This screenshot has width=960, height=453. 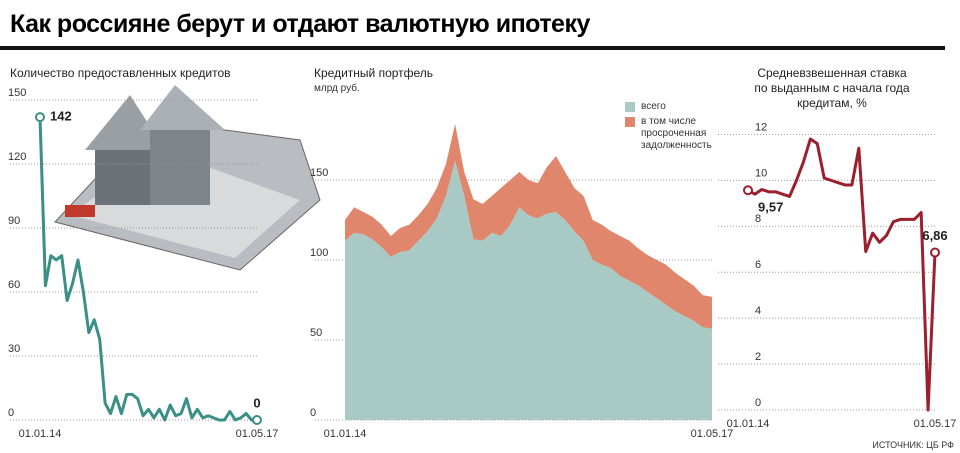 I want to click on y-tick-label: 2, so click(x=758, y=357).